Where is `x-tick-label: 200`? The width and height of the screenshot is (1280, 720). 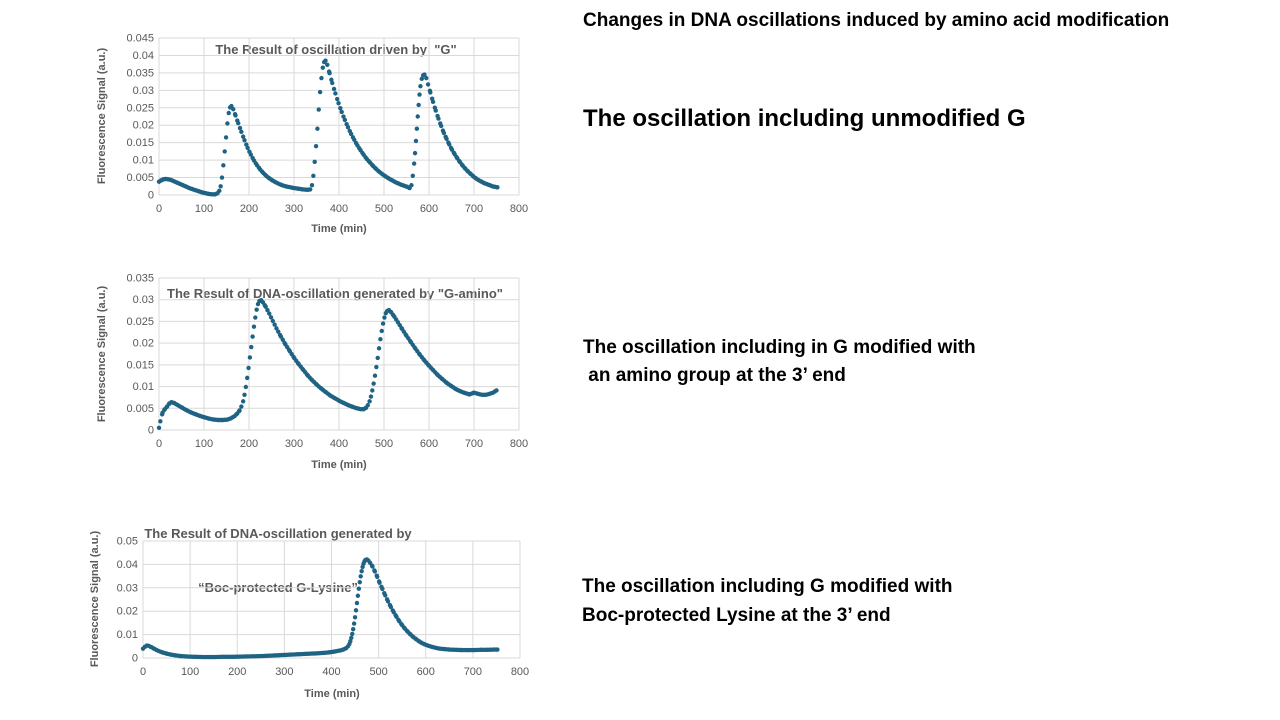
x-tick-label: 200 is located at coordinates (249, 209).